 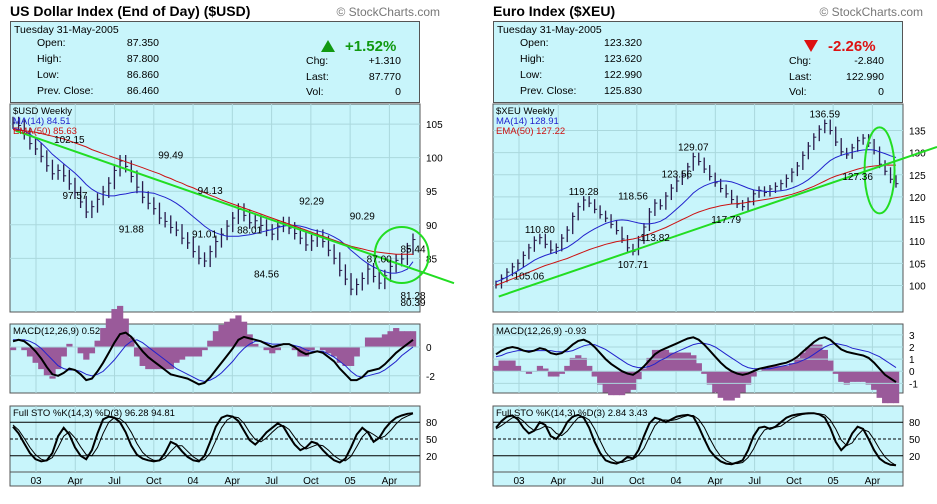 What do you see at coordinates (633, 197) in the screenshot?
I see `price-annotation: 118.56` at bounding box center [633, 197].